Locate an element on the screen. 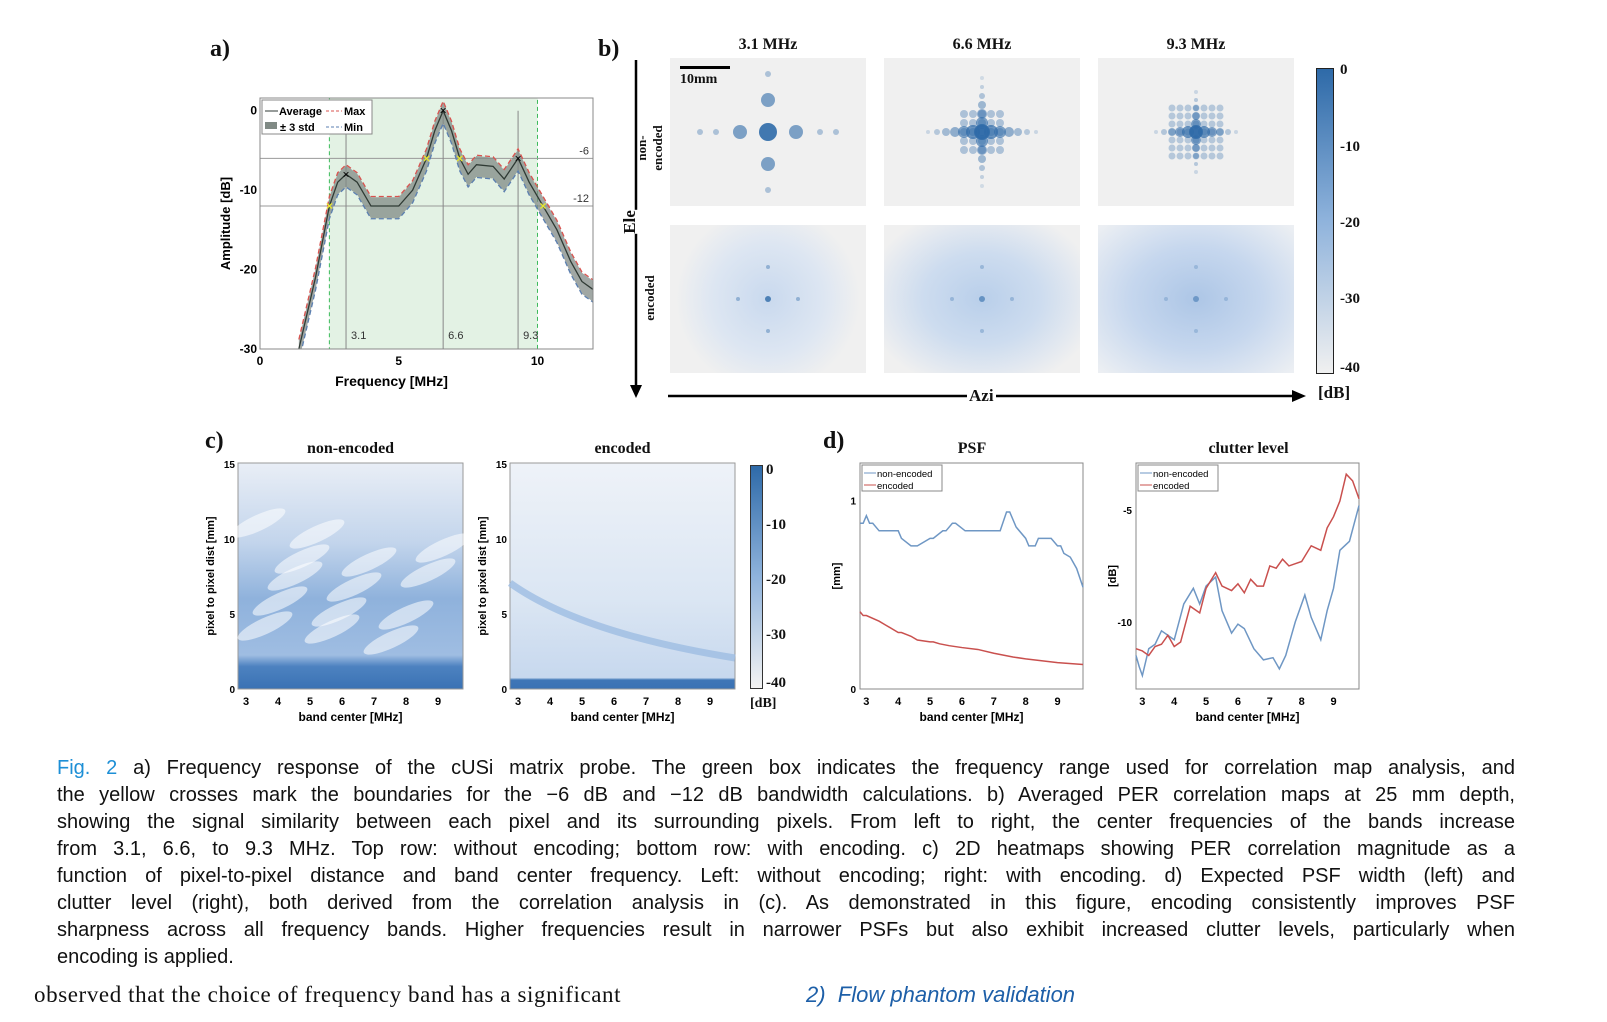  x-axis-label: band center [MHz] is located at coordinates (350, 717).